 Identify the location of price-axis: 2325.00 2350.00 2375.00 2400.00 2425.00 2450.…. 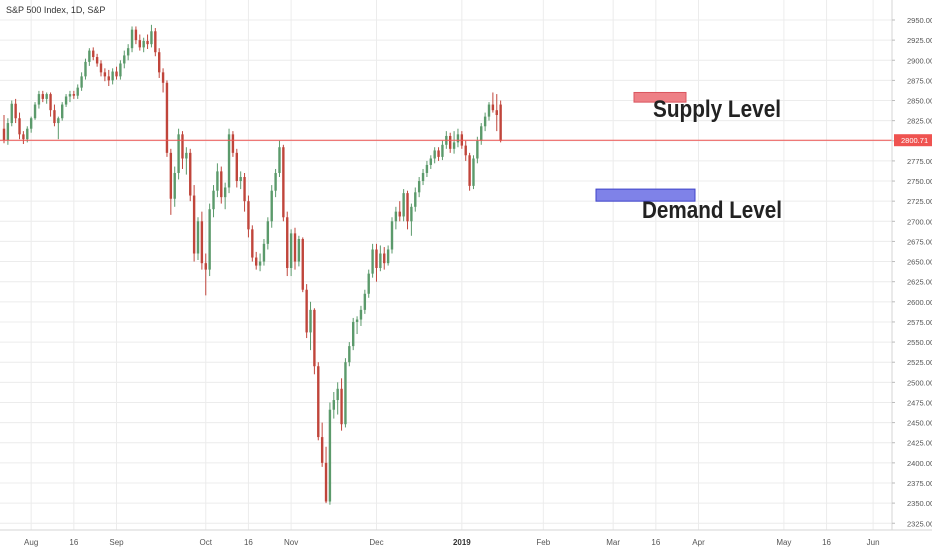
(912, 272).